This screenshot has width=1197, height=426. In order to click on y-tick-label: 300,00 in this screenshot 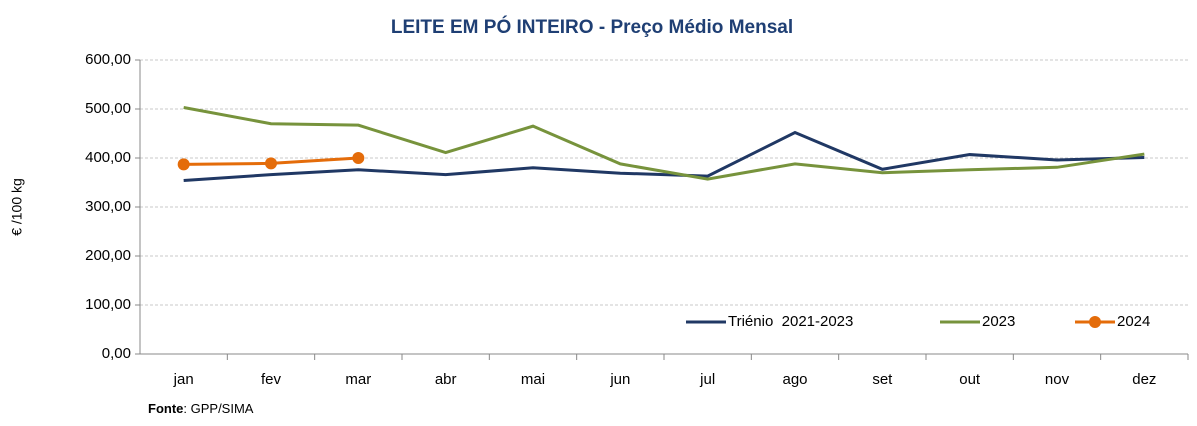, I will do `click(108, 206)`.